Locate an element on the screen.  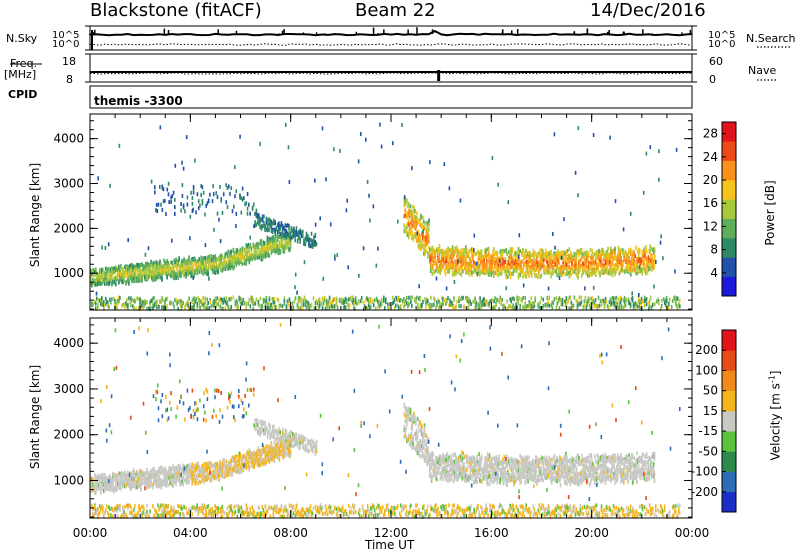
freq-tick-top: 18 is located at coordinates (69, 61).